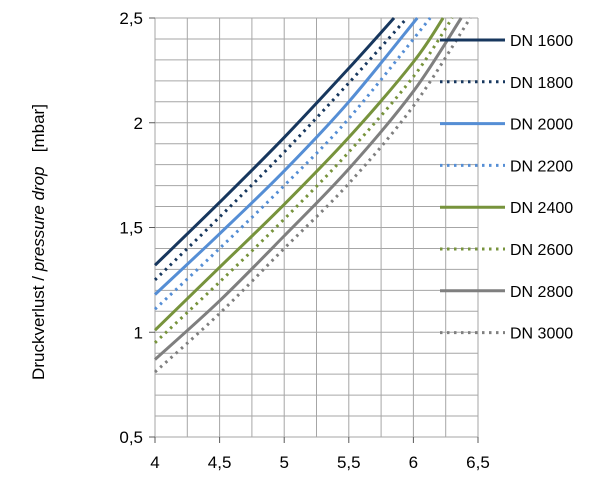  Describe the element at coordinates (541, 166) in the screenshot. I see `legend-label-4: DN 2200` at that location.